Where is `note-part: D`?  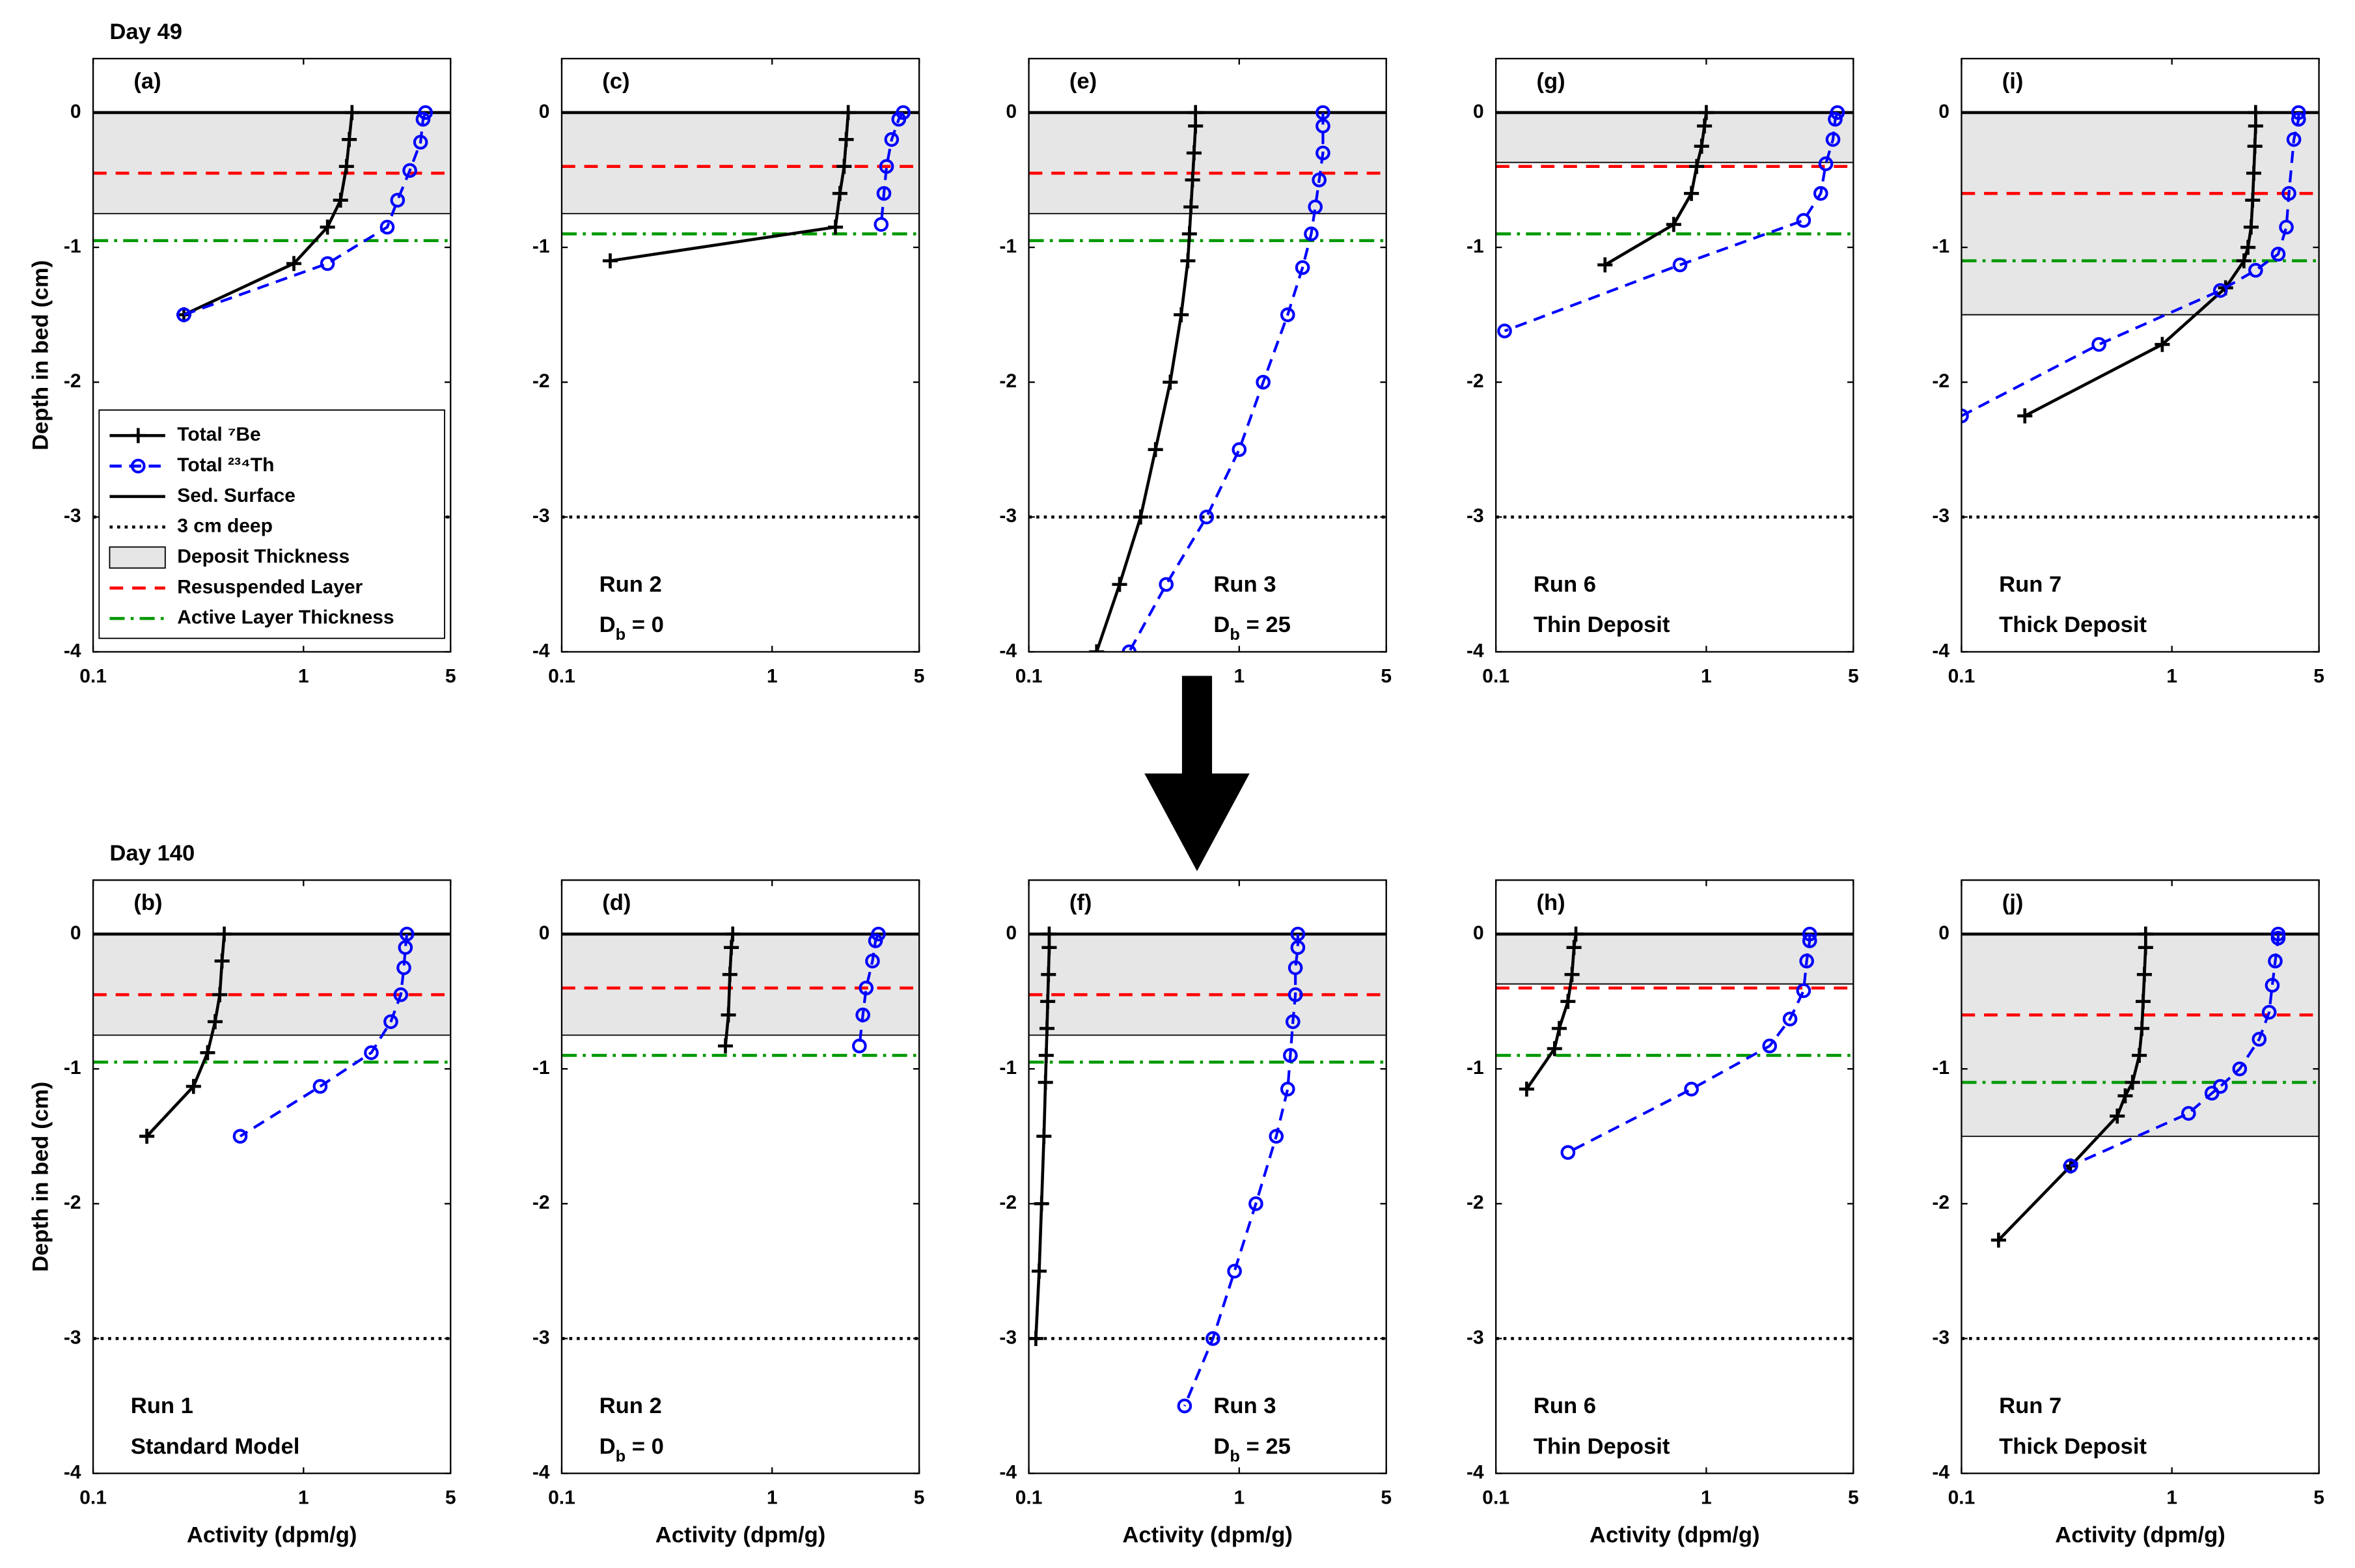
note-part: D is located at coordinates (1221, 624).